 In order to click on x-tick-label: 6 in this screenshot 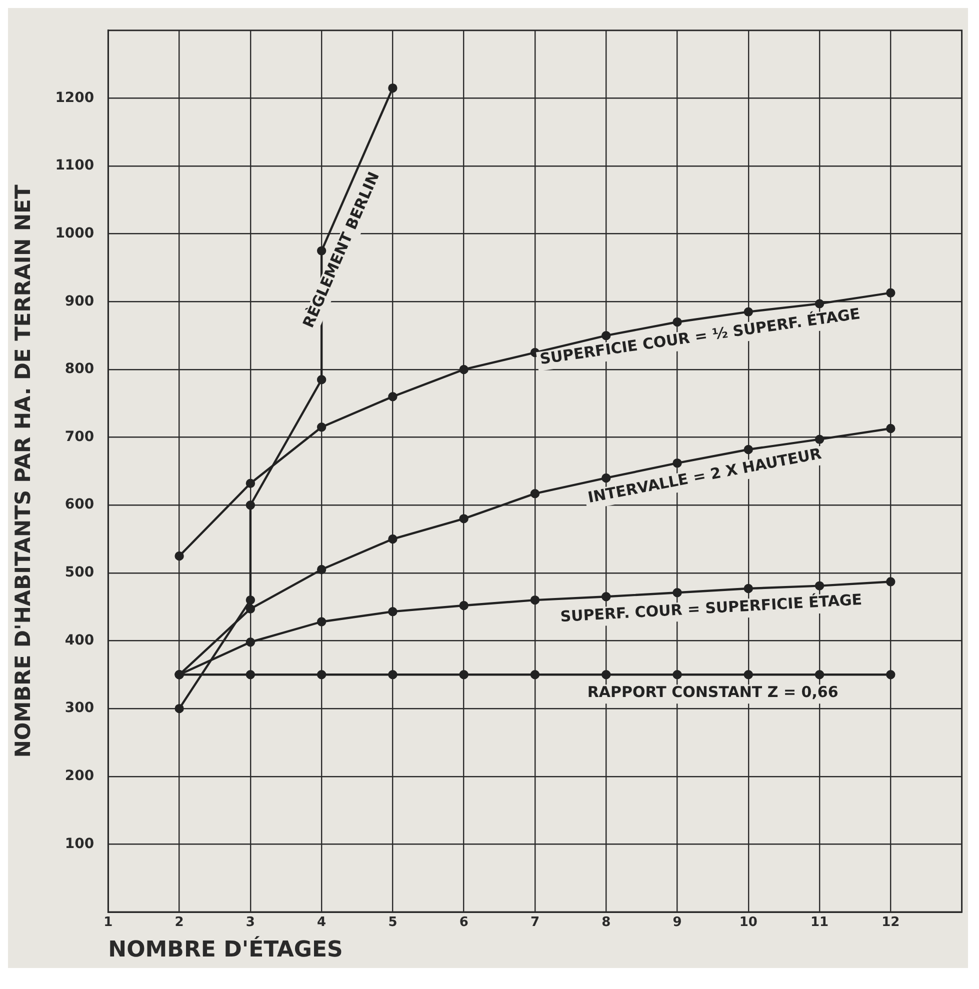, I will do `click(463, 922)`.